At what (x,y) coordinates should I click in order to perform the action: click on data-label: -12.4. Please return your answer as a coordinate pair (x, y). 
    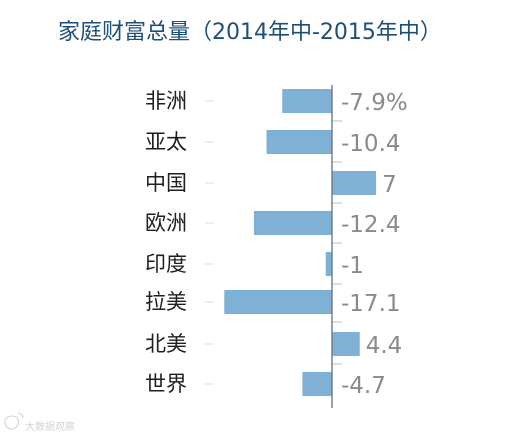
    Looking at the image, I should click on (371, 225).